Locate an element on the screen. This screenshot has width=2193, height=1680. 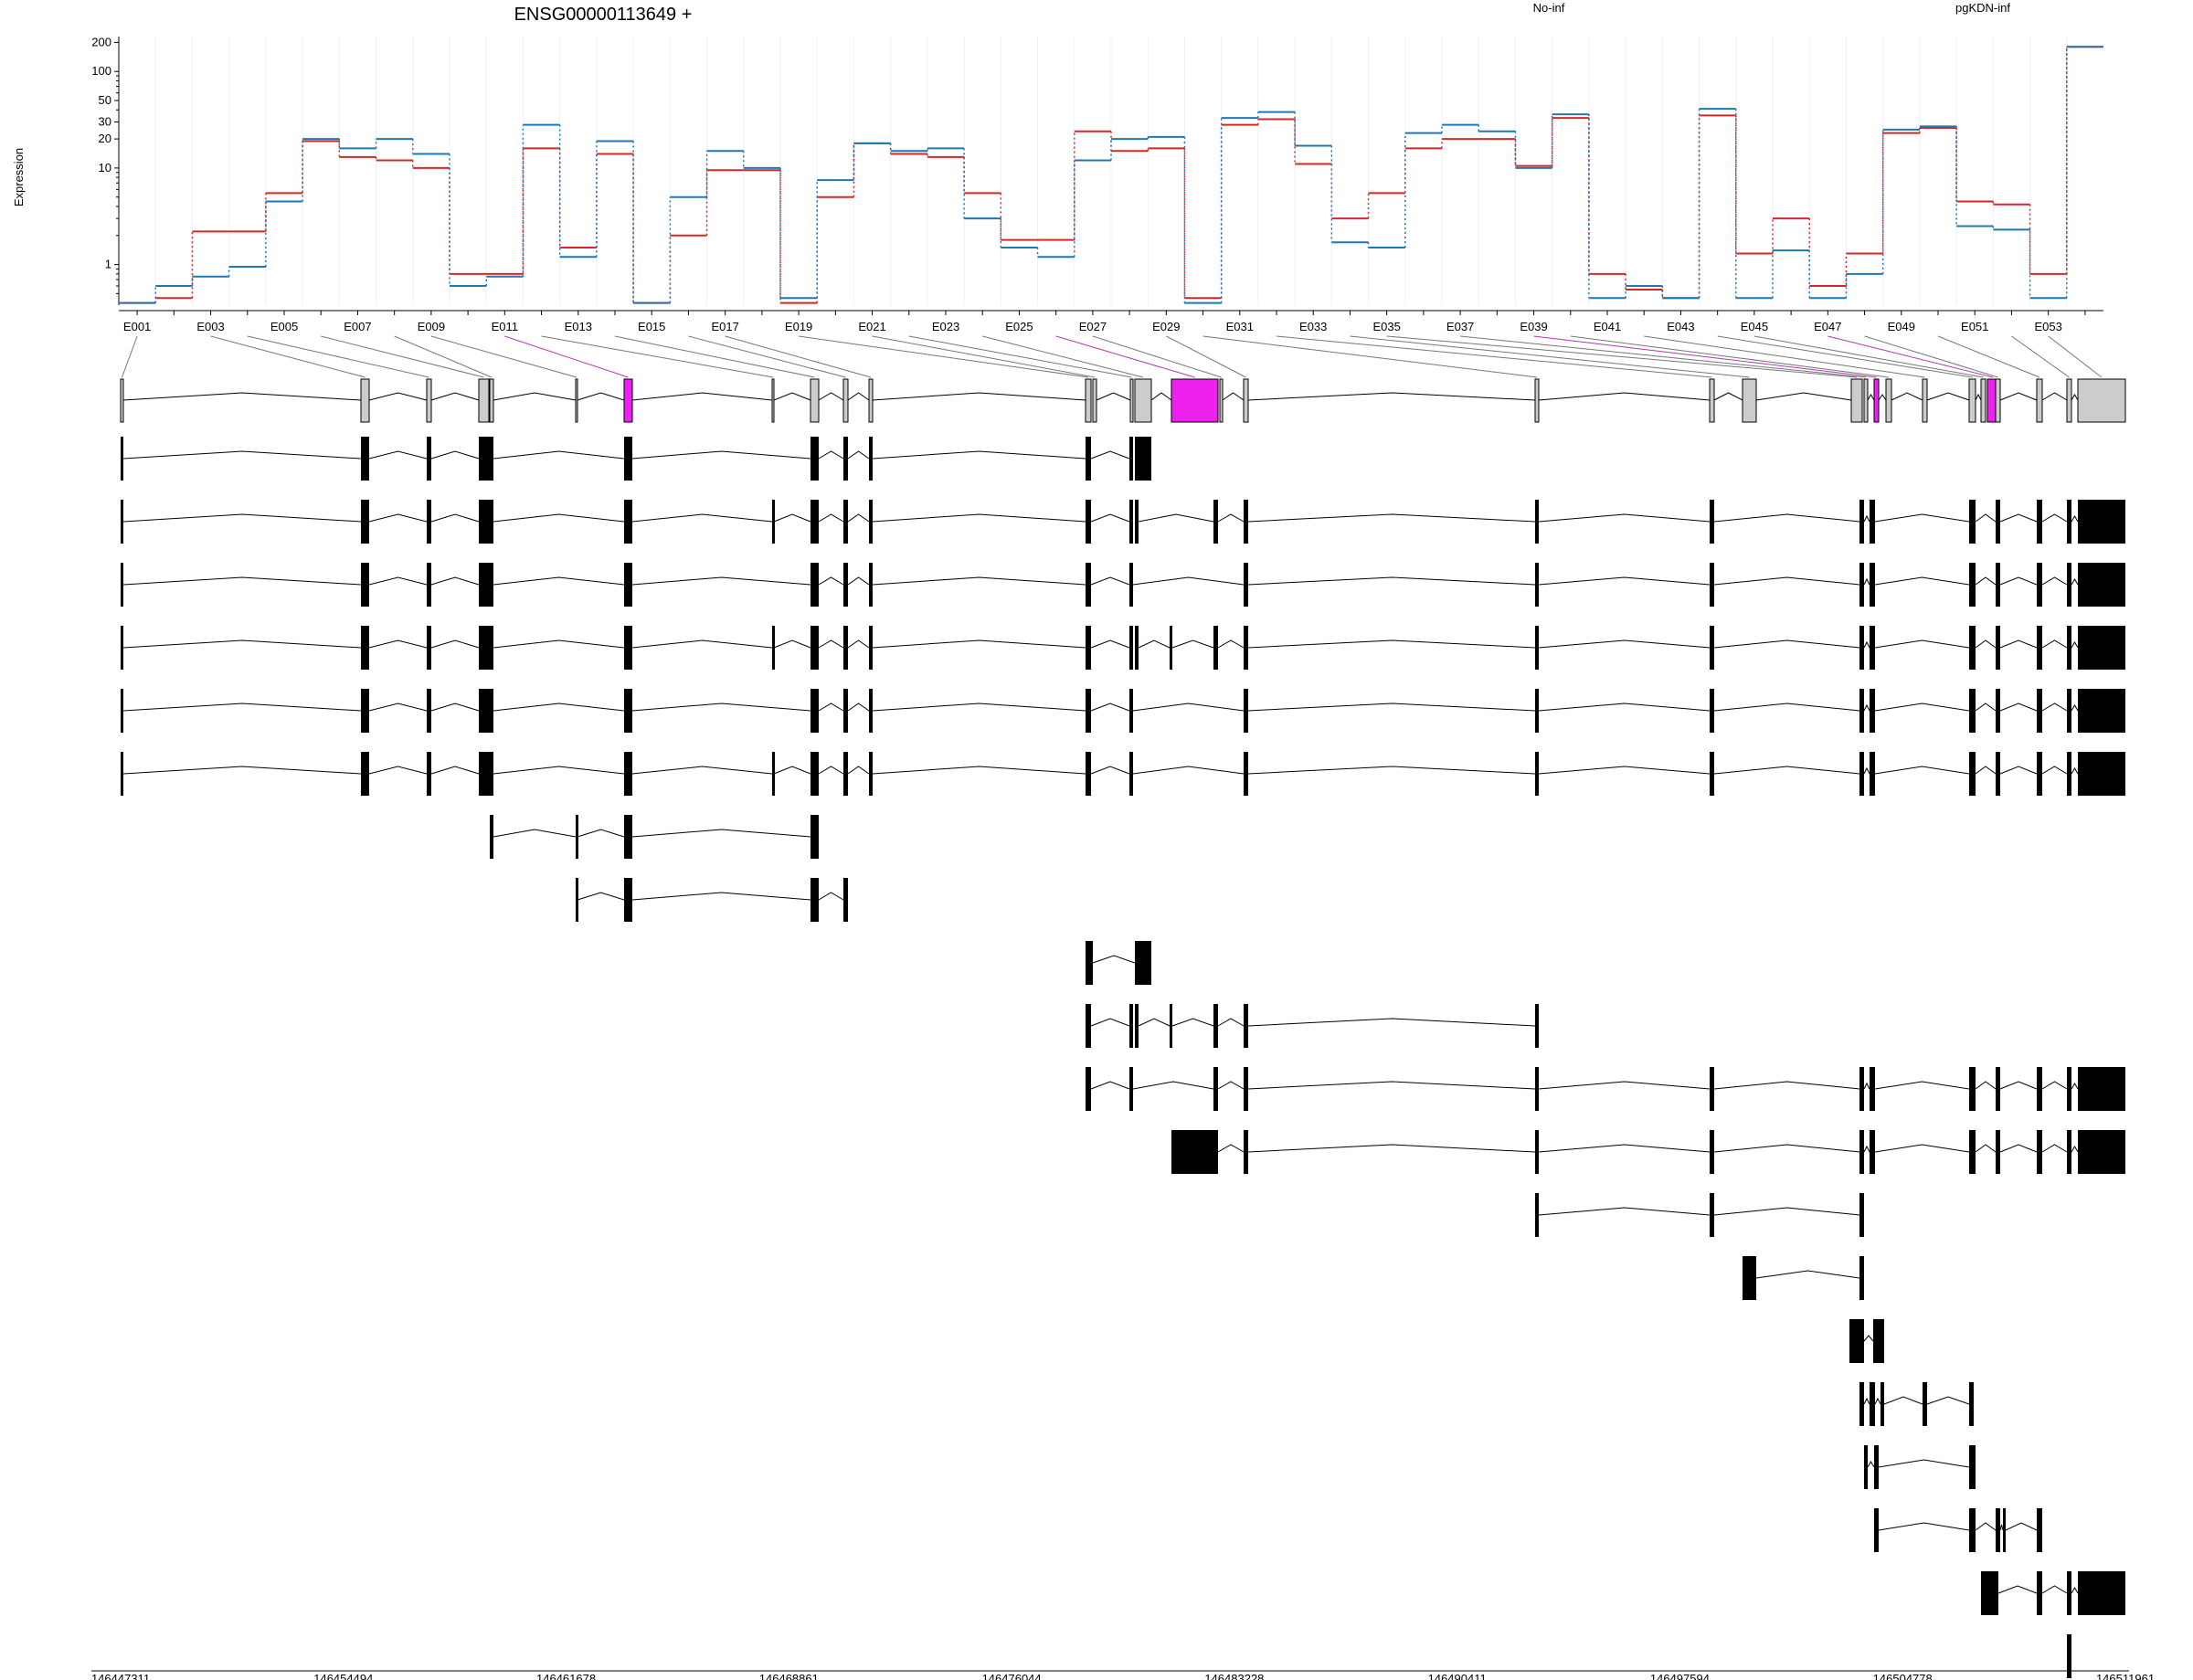
y-tick-label: 20 is located at coordinates (105, 138).